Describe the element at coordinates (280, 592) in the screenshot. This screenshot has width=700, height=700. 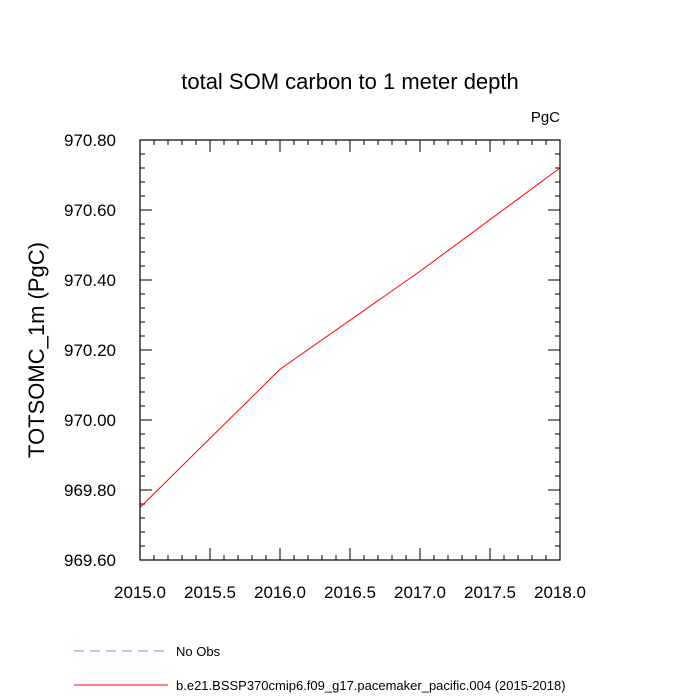
I see `x-tick-label: 2016.0` at that location.